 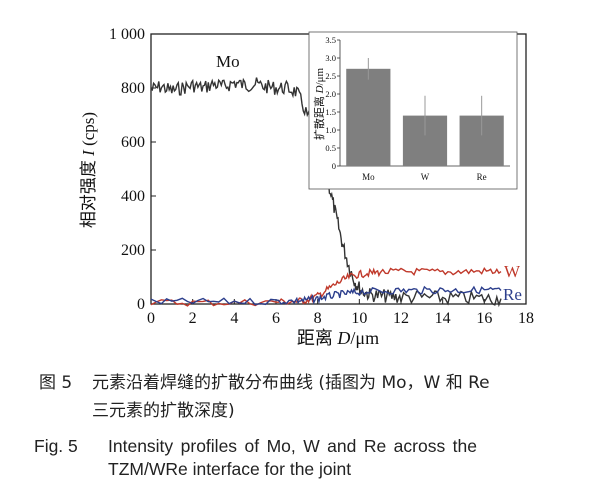 I want to click on inset-bars, so click(x=425, y=112).